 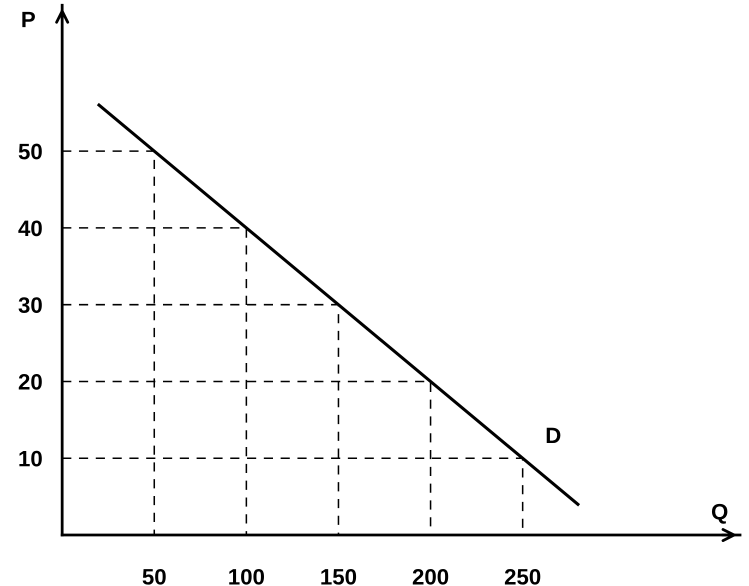 What do you see at coordinates (553, 436) in the screenshot?
I see `annotation: D` at bounding box center [553, 436].